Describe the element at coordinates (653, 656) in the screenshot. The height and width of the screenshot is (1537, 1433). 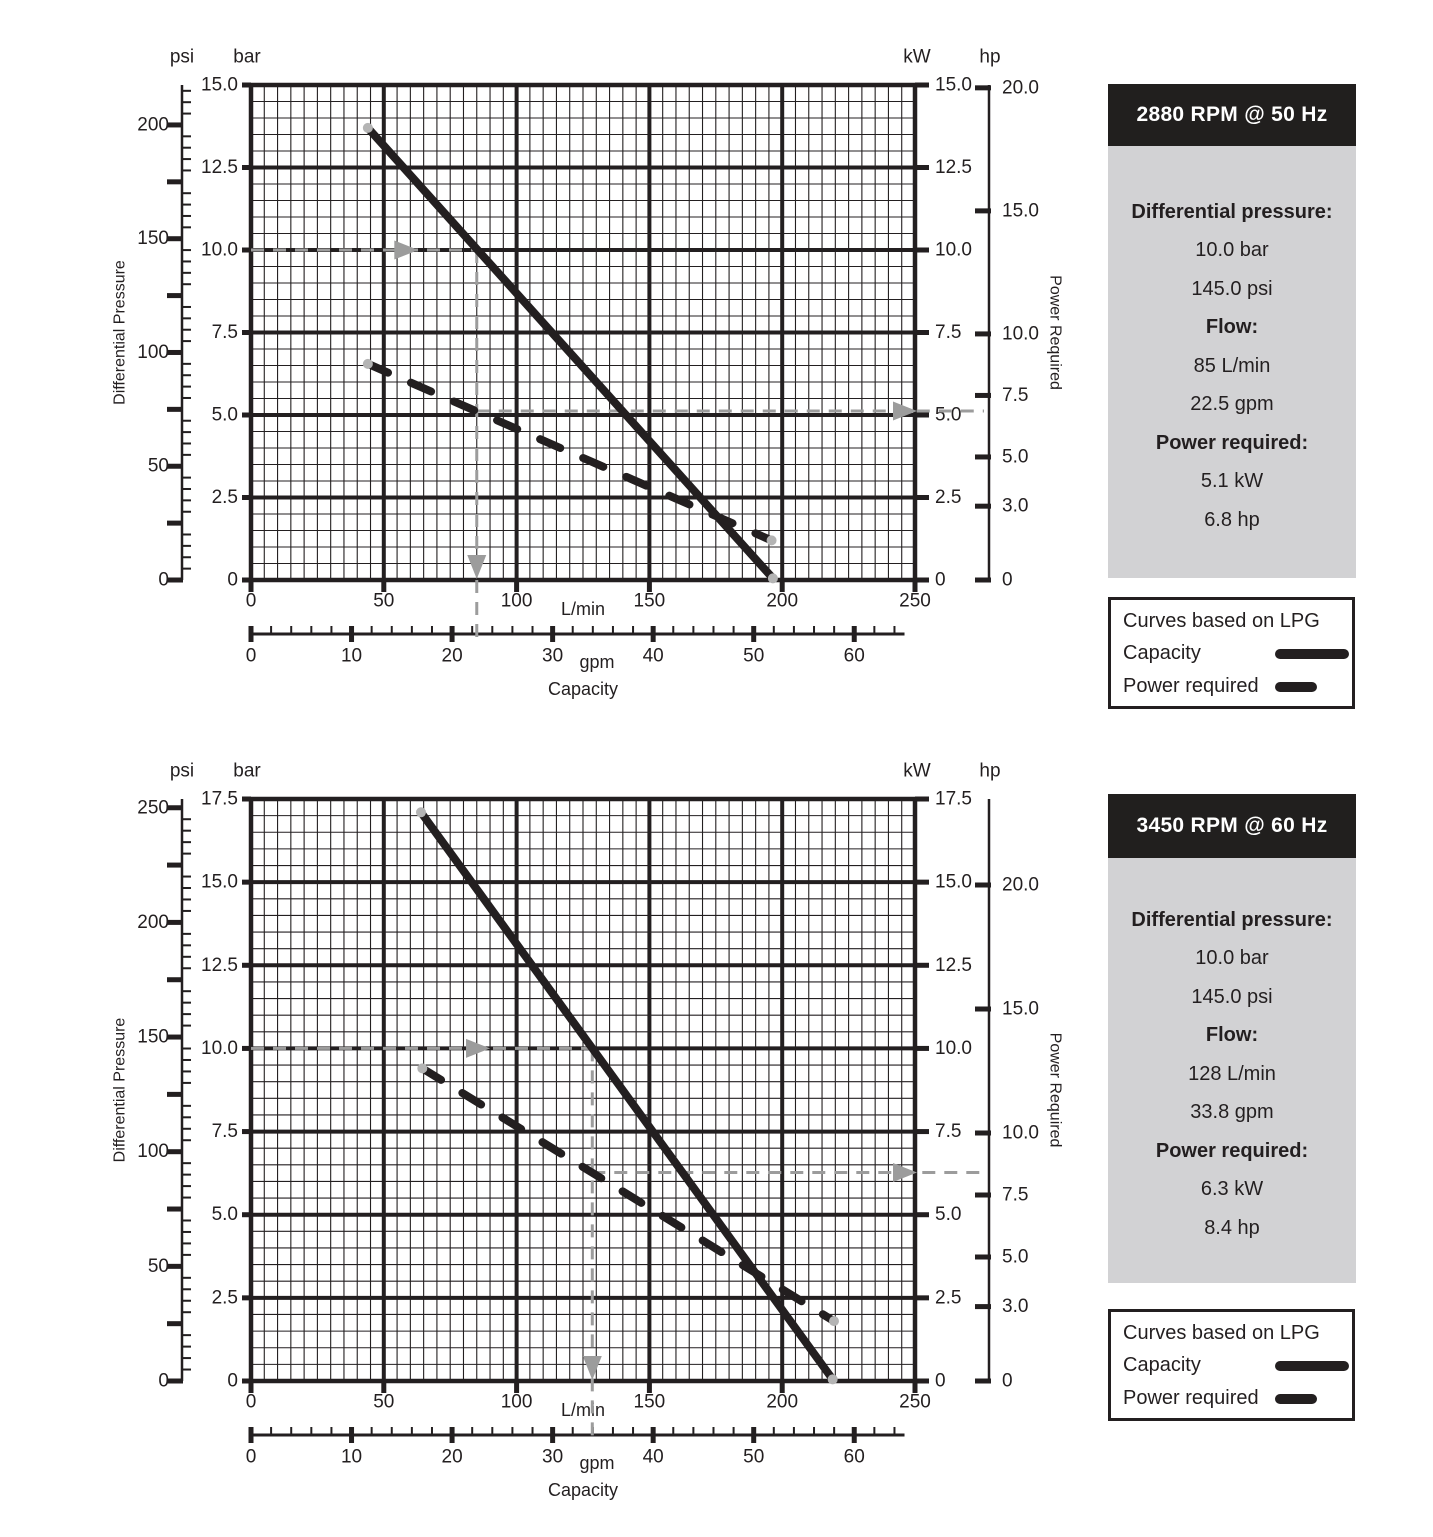
I see `svg-text: 40` at that location.